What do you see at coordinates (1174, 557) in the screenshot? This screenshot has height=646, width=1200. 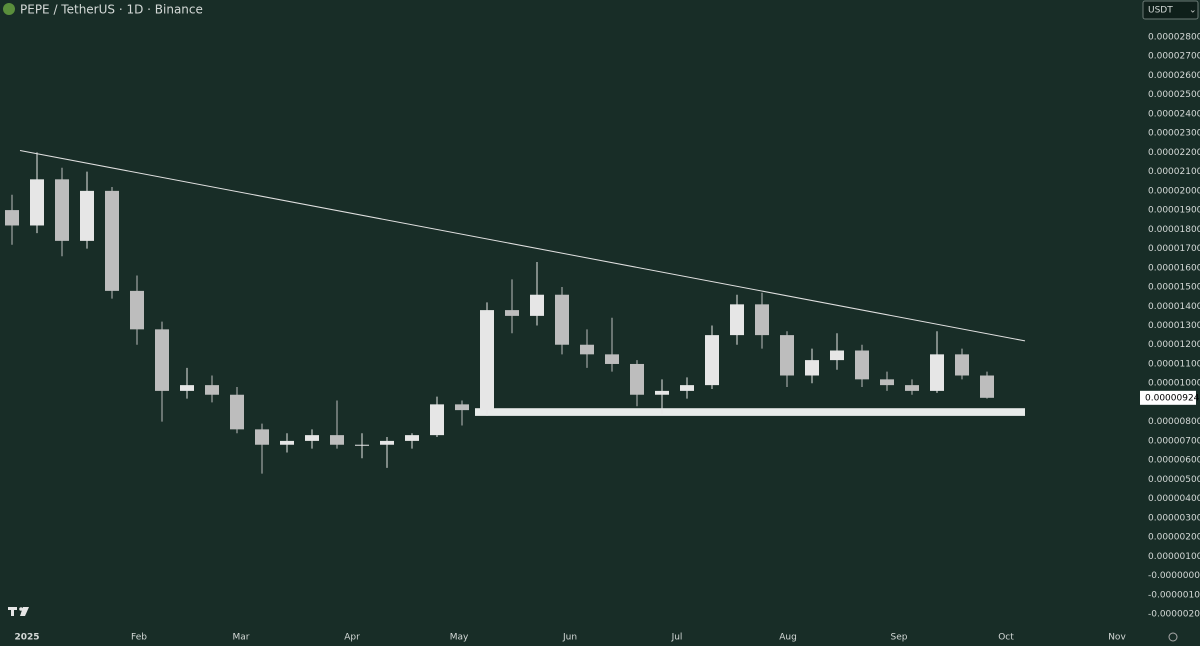 I see `y-tick-label: 0.00000100` at bounding box center [1174, 557].